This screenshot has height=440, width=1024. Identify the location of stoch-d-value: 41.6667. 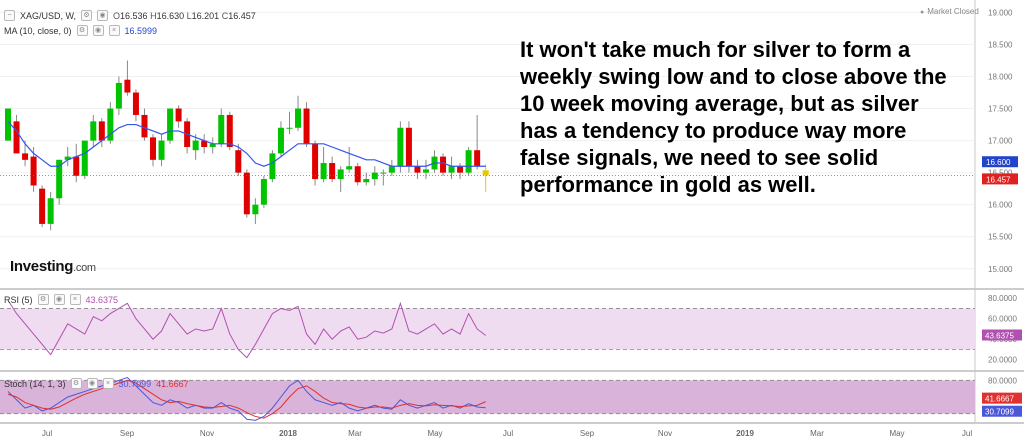
(172, 383).